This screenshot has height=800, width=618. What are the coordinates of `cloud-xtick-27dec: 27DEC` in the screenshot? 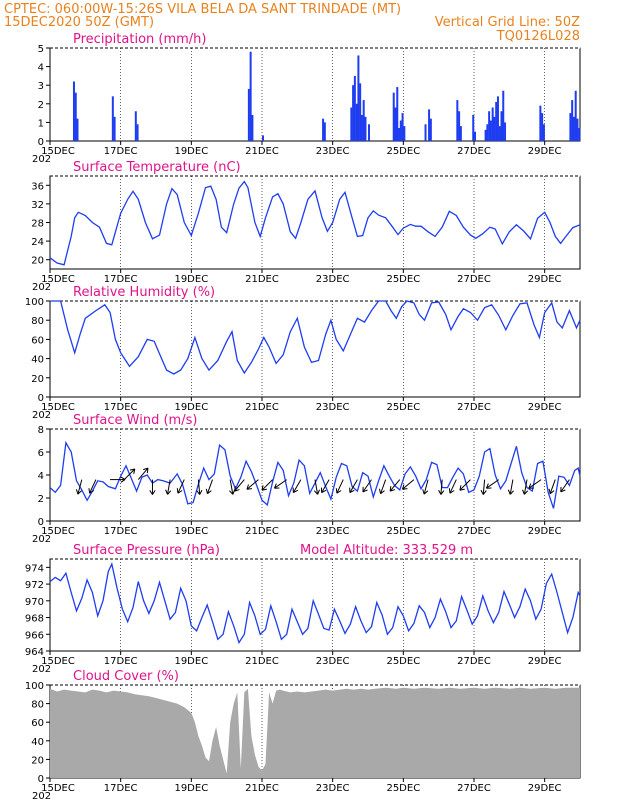 It's located at (474, 788).